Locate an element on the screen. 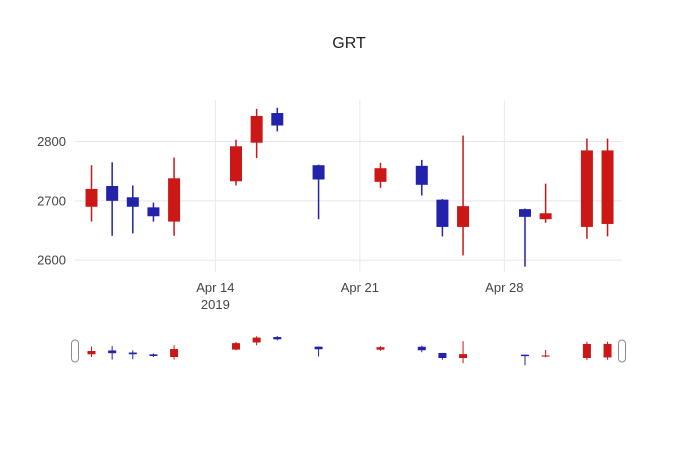  x-tick-label: Apr 28 is located at coordinates (504, 287).